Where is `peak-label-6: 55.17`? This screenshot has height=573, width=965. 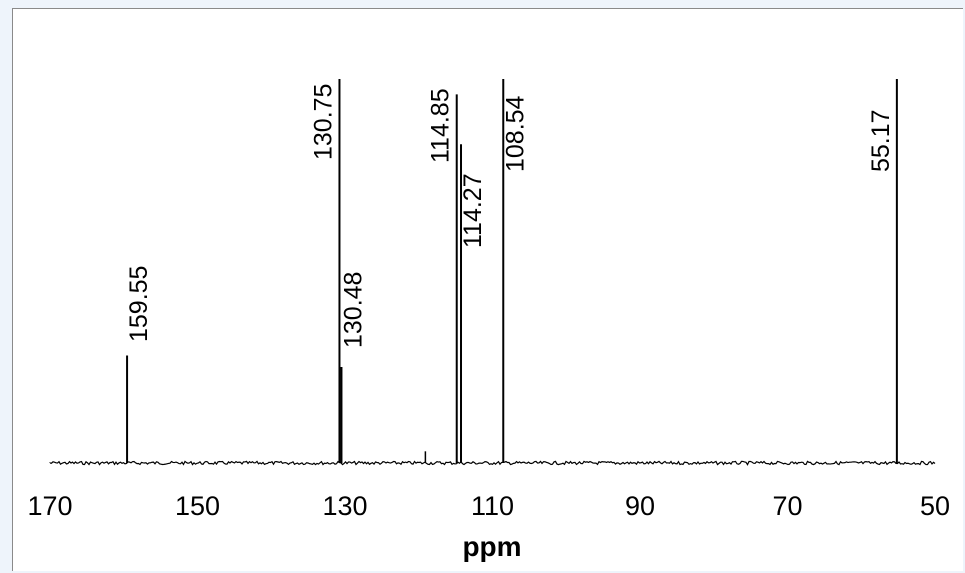 peak-label-6: 55.17 is located at coordinates (881, 140).